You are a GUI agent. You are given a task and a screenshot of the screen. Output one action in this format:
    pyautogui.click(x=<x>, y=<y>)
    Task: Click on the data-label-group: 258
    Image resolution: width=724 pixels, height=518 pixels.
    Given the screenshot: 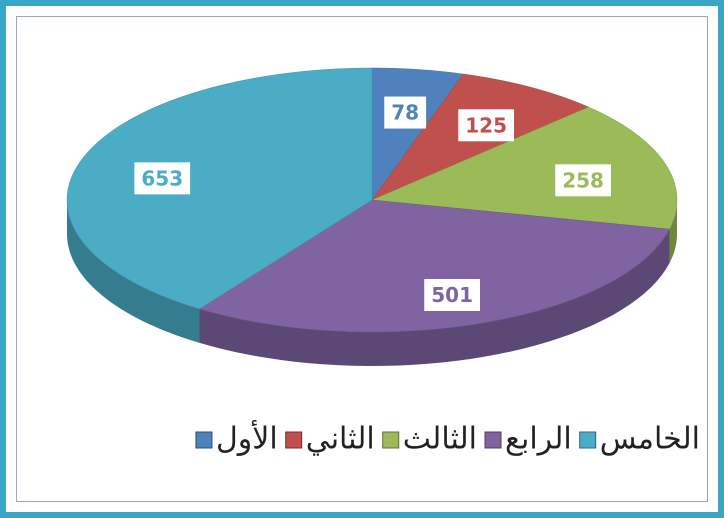 What is the action you would take?
    pyautogui.click(x=583, y=180)
    